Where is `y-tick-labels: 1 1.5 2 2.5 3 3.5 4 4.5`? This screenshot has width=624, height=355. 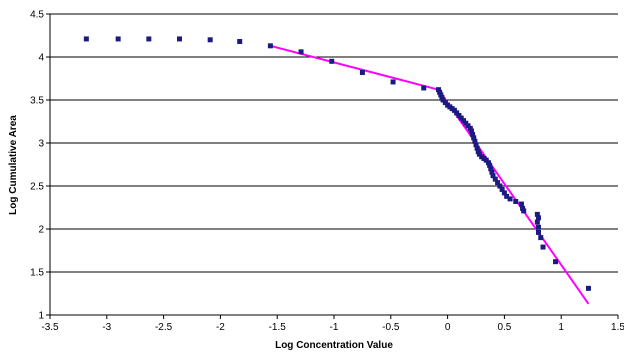 y-tick-labels: 1 1.5 2 2.5 3 3.5 4 4.5 is located at coordinates (37, 166).